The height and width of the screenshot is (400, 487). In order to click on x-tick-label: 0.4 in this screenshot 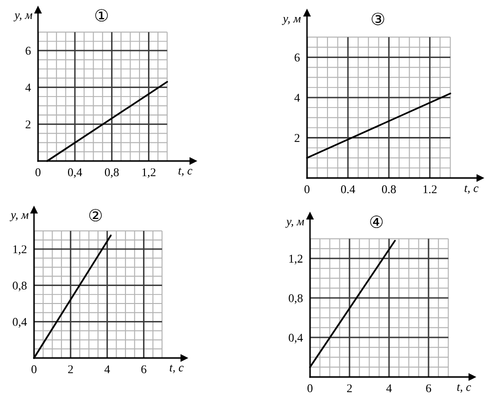, I will do `click(348, 189)`.